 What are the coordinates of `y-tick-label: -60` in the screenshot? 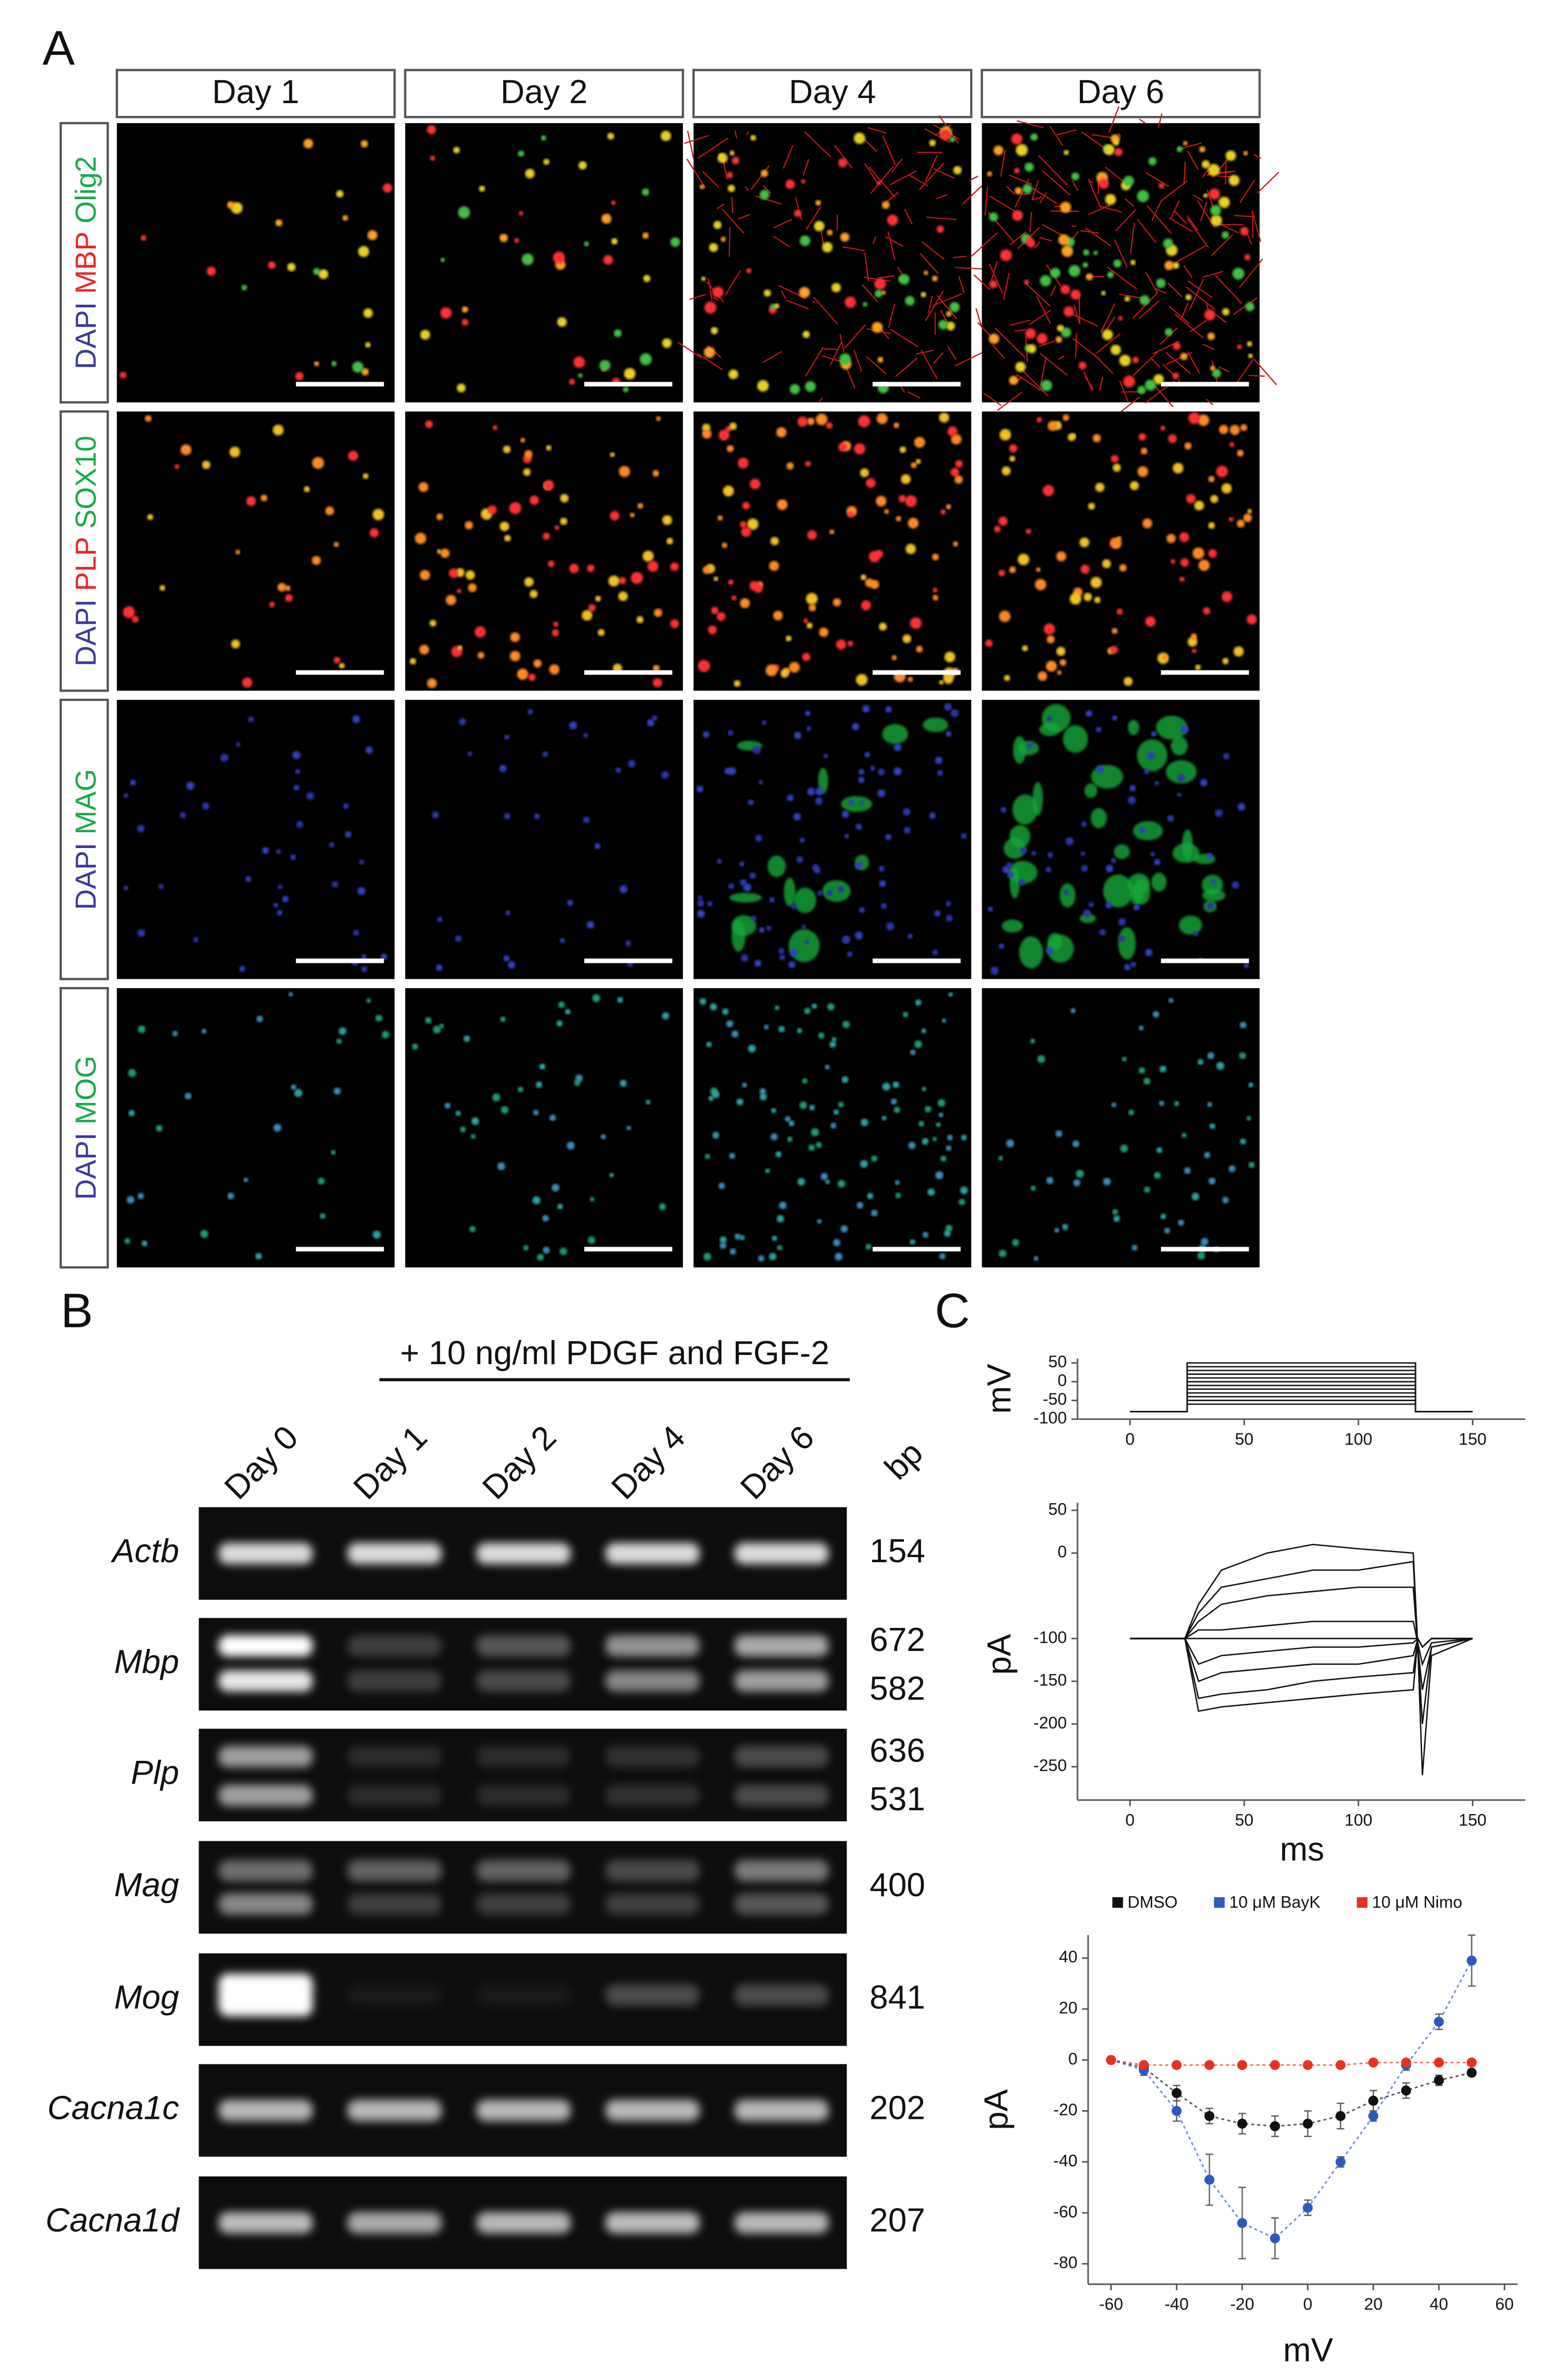 It's located at (1065, 2211).